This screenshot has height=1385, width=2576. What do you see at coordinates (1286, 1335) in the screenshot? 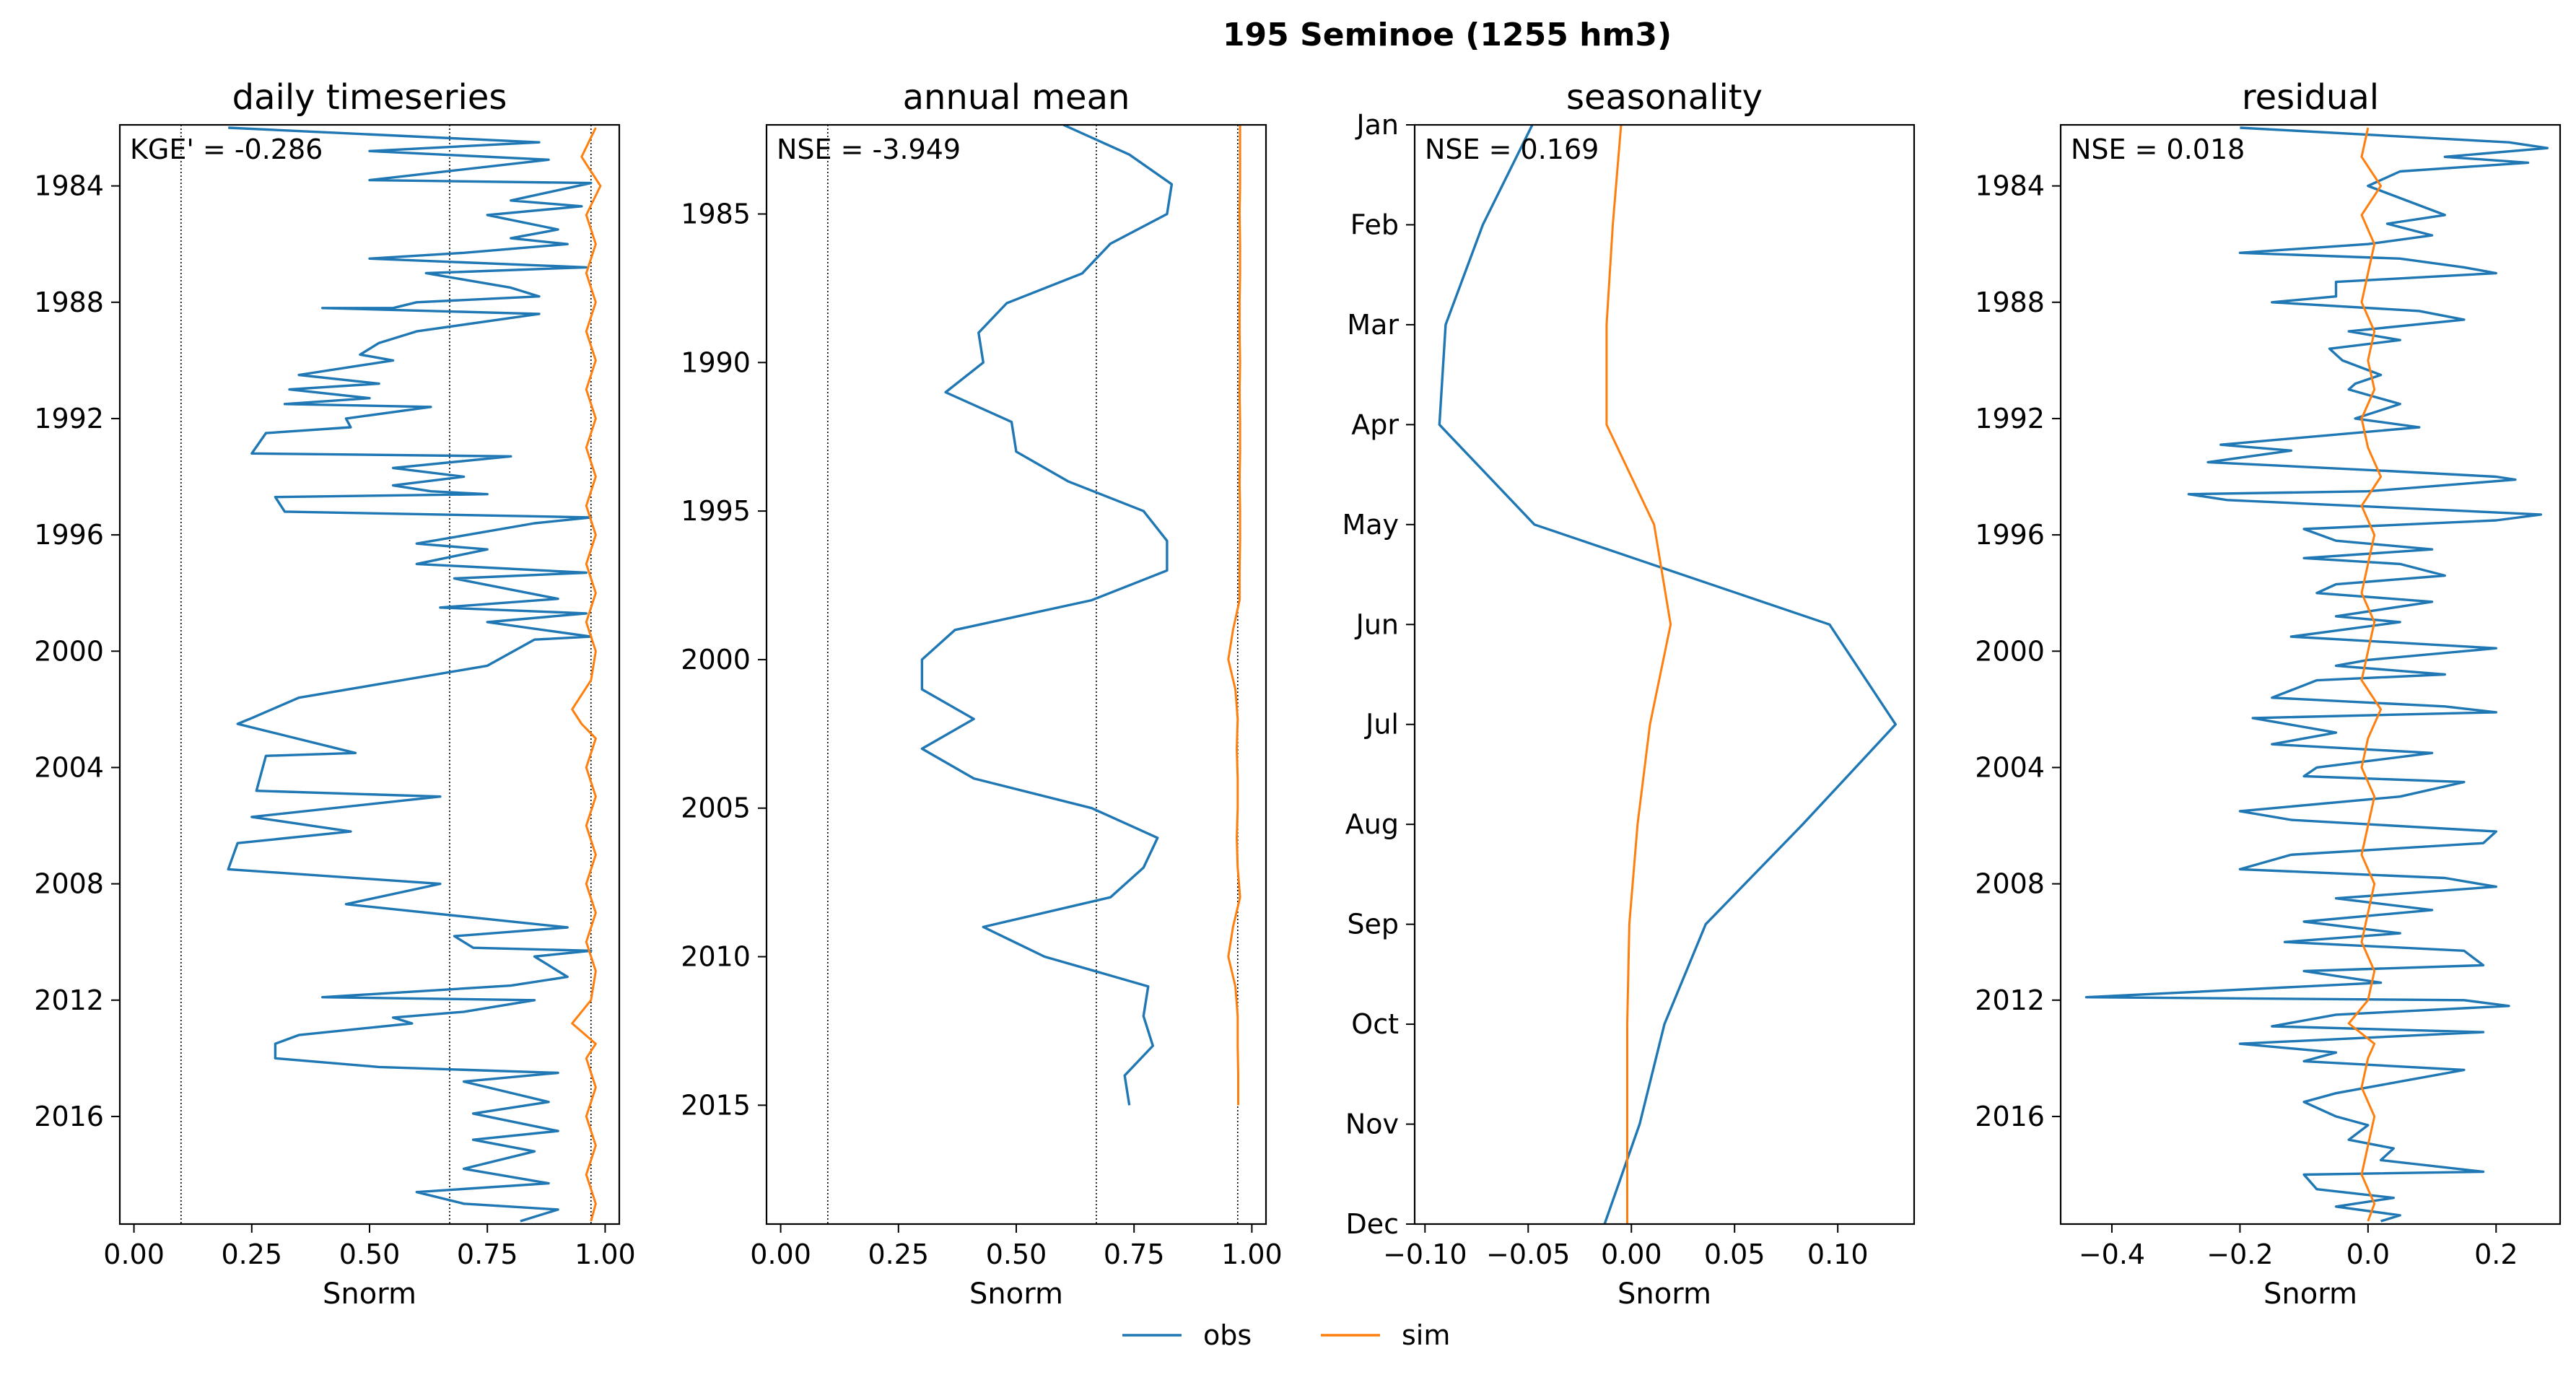
I see `legend: obs sim` at bounding box center [1286, 1335].